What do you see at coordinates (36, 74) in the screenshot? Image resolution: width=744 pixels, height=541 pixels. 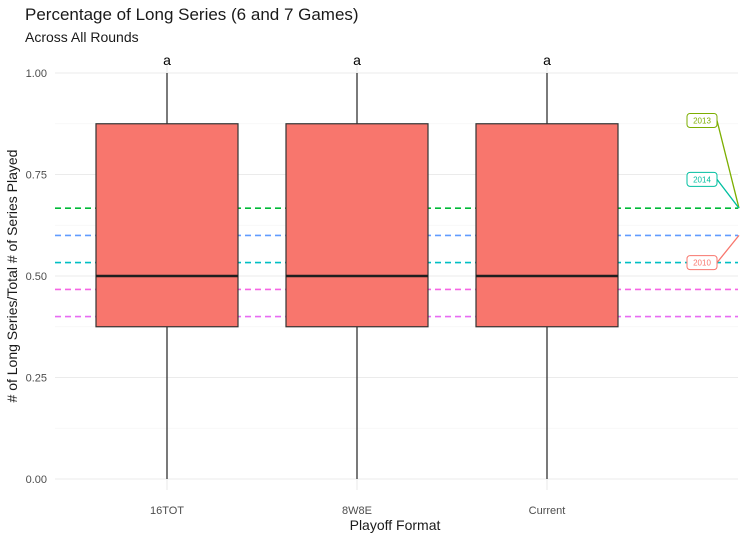 I see `y-tick-label: 1.00` at bounding box center [36, 74].